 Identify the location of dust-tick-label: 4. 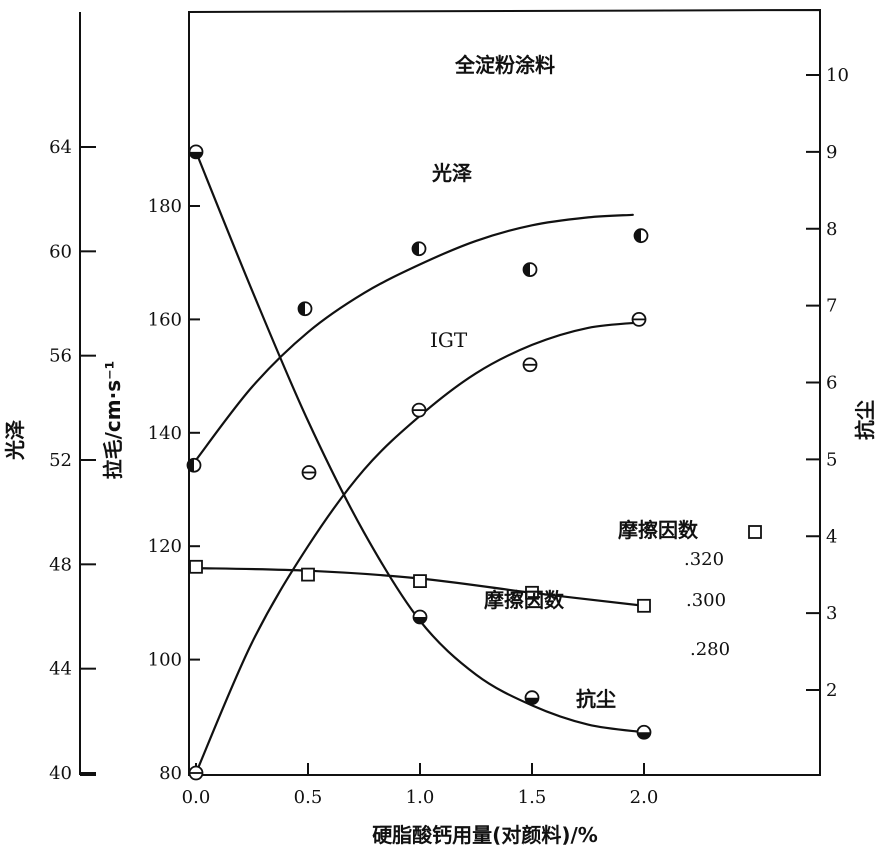
(831, 536).